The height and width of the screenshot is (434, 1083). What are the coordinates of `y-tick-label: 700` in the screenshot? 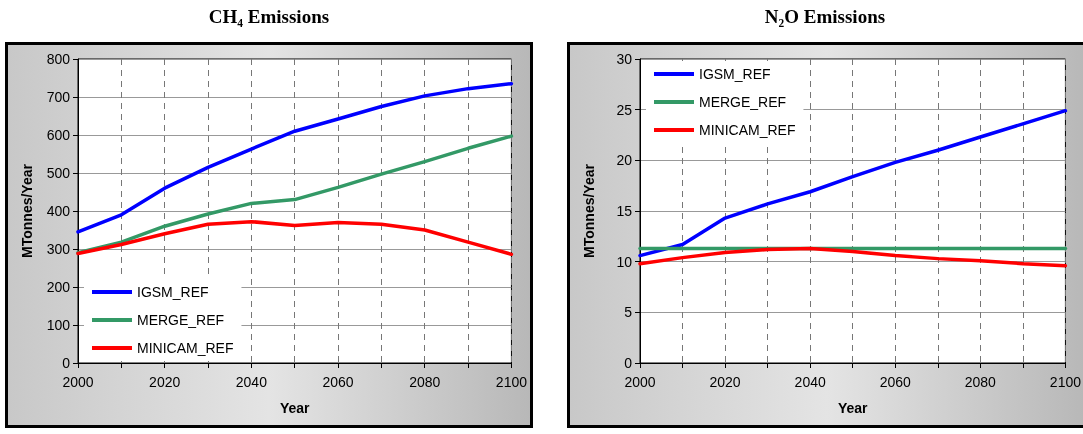 It's located at (58, 97).